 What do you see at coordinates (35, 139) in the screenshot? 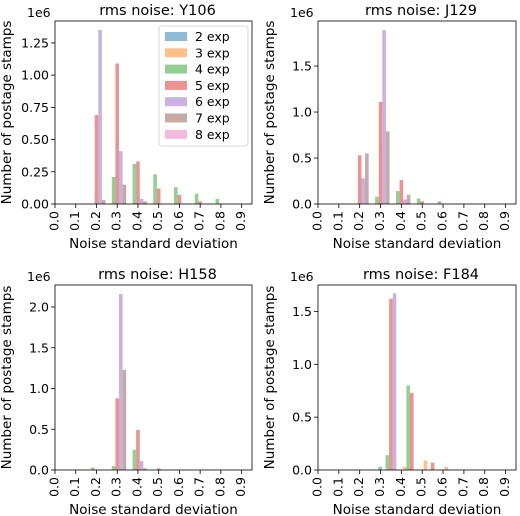
I see `y-tick-label: 0.50` at bounding box center [35, 139].